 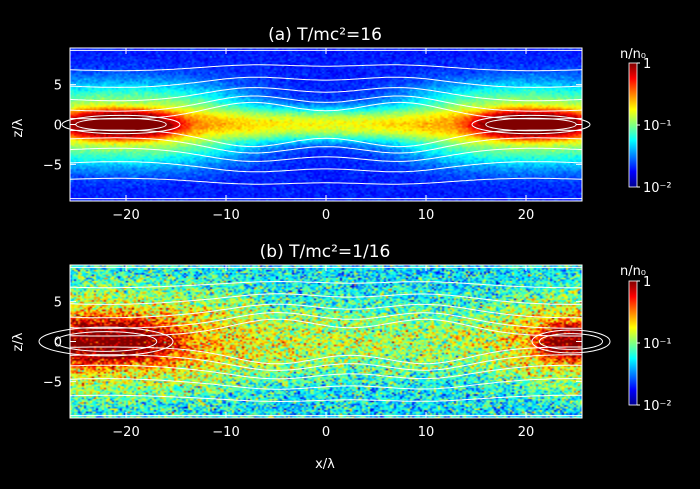 What do you see at coordinates (18, 341) in the screenshot?
I see `panel-b-ylabel: z/λ` at bounding box center [18, 341].